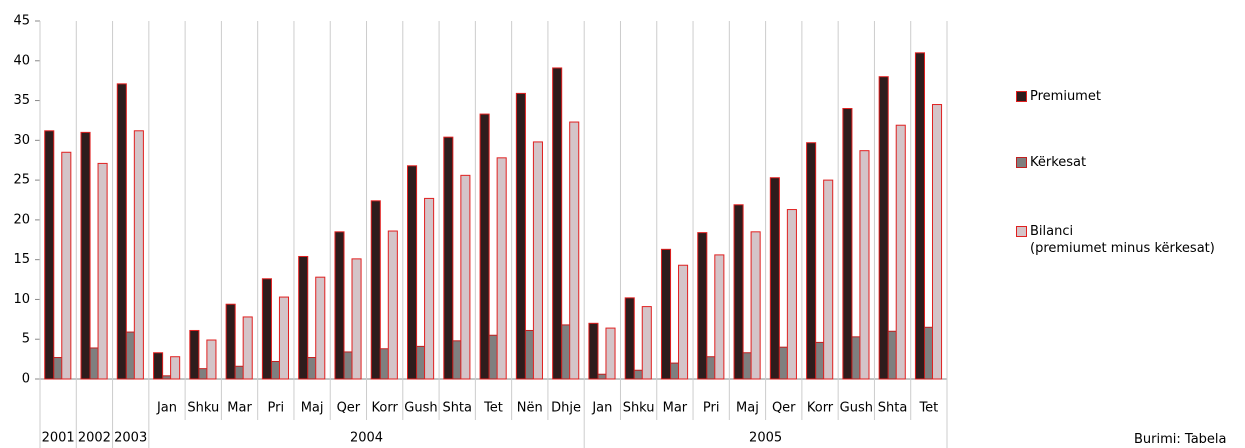  I want to click on legend-item: Premiumet, so click(1058, 96).